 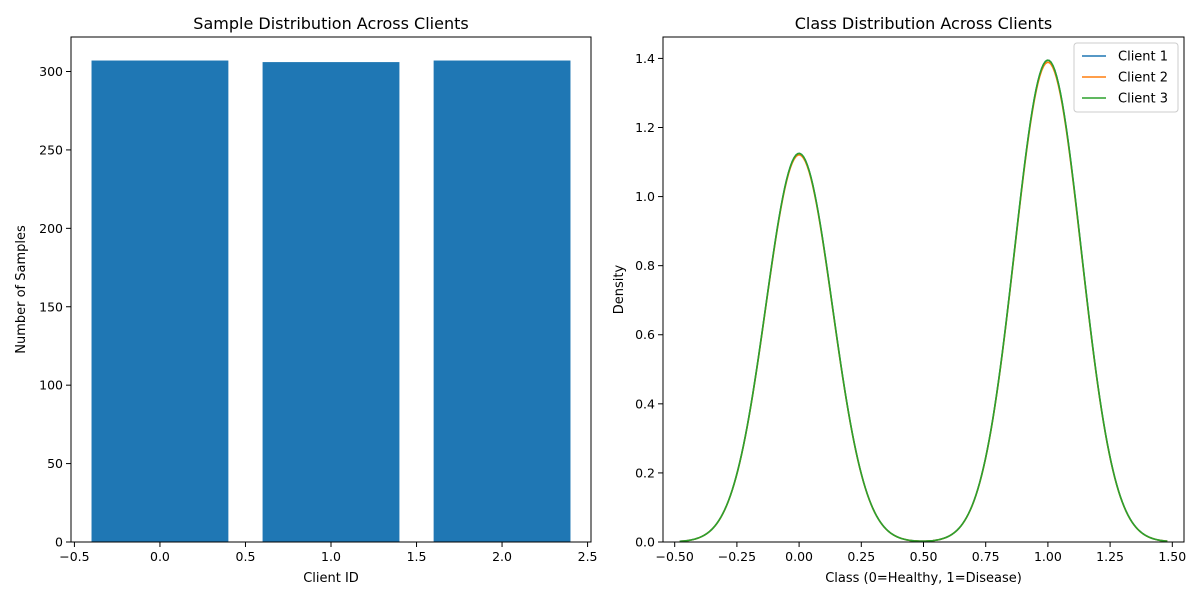 I want to click on density-x-tick-label: 1.25, so click(x=1110, y=556).